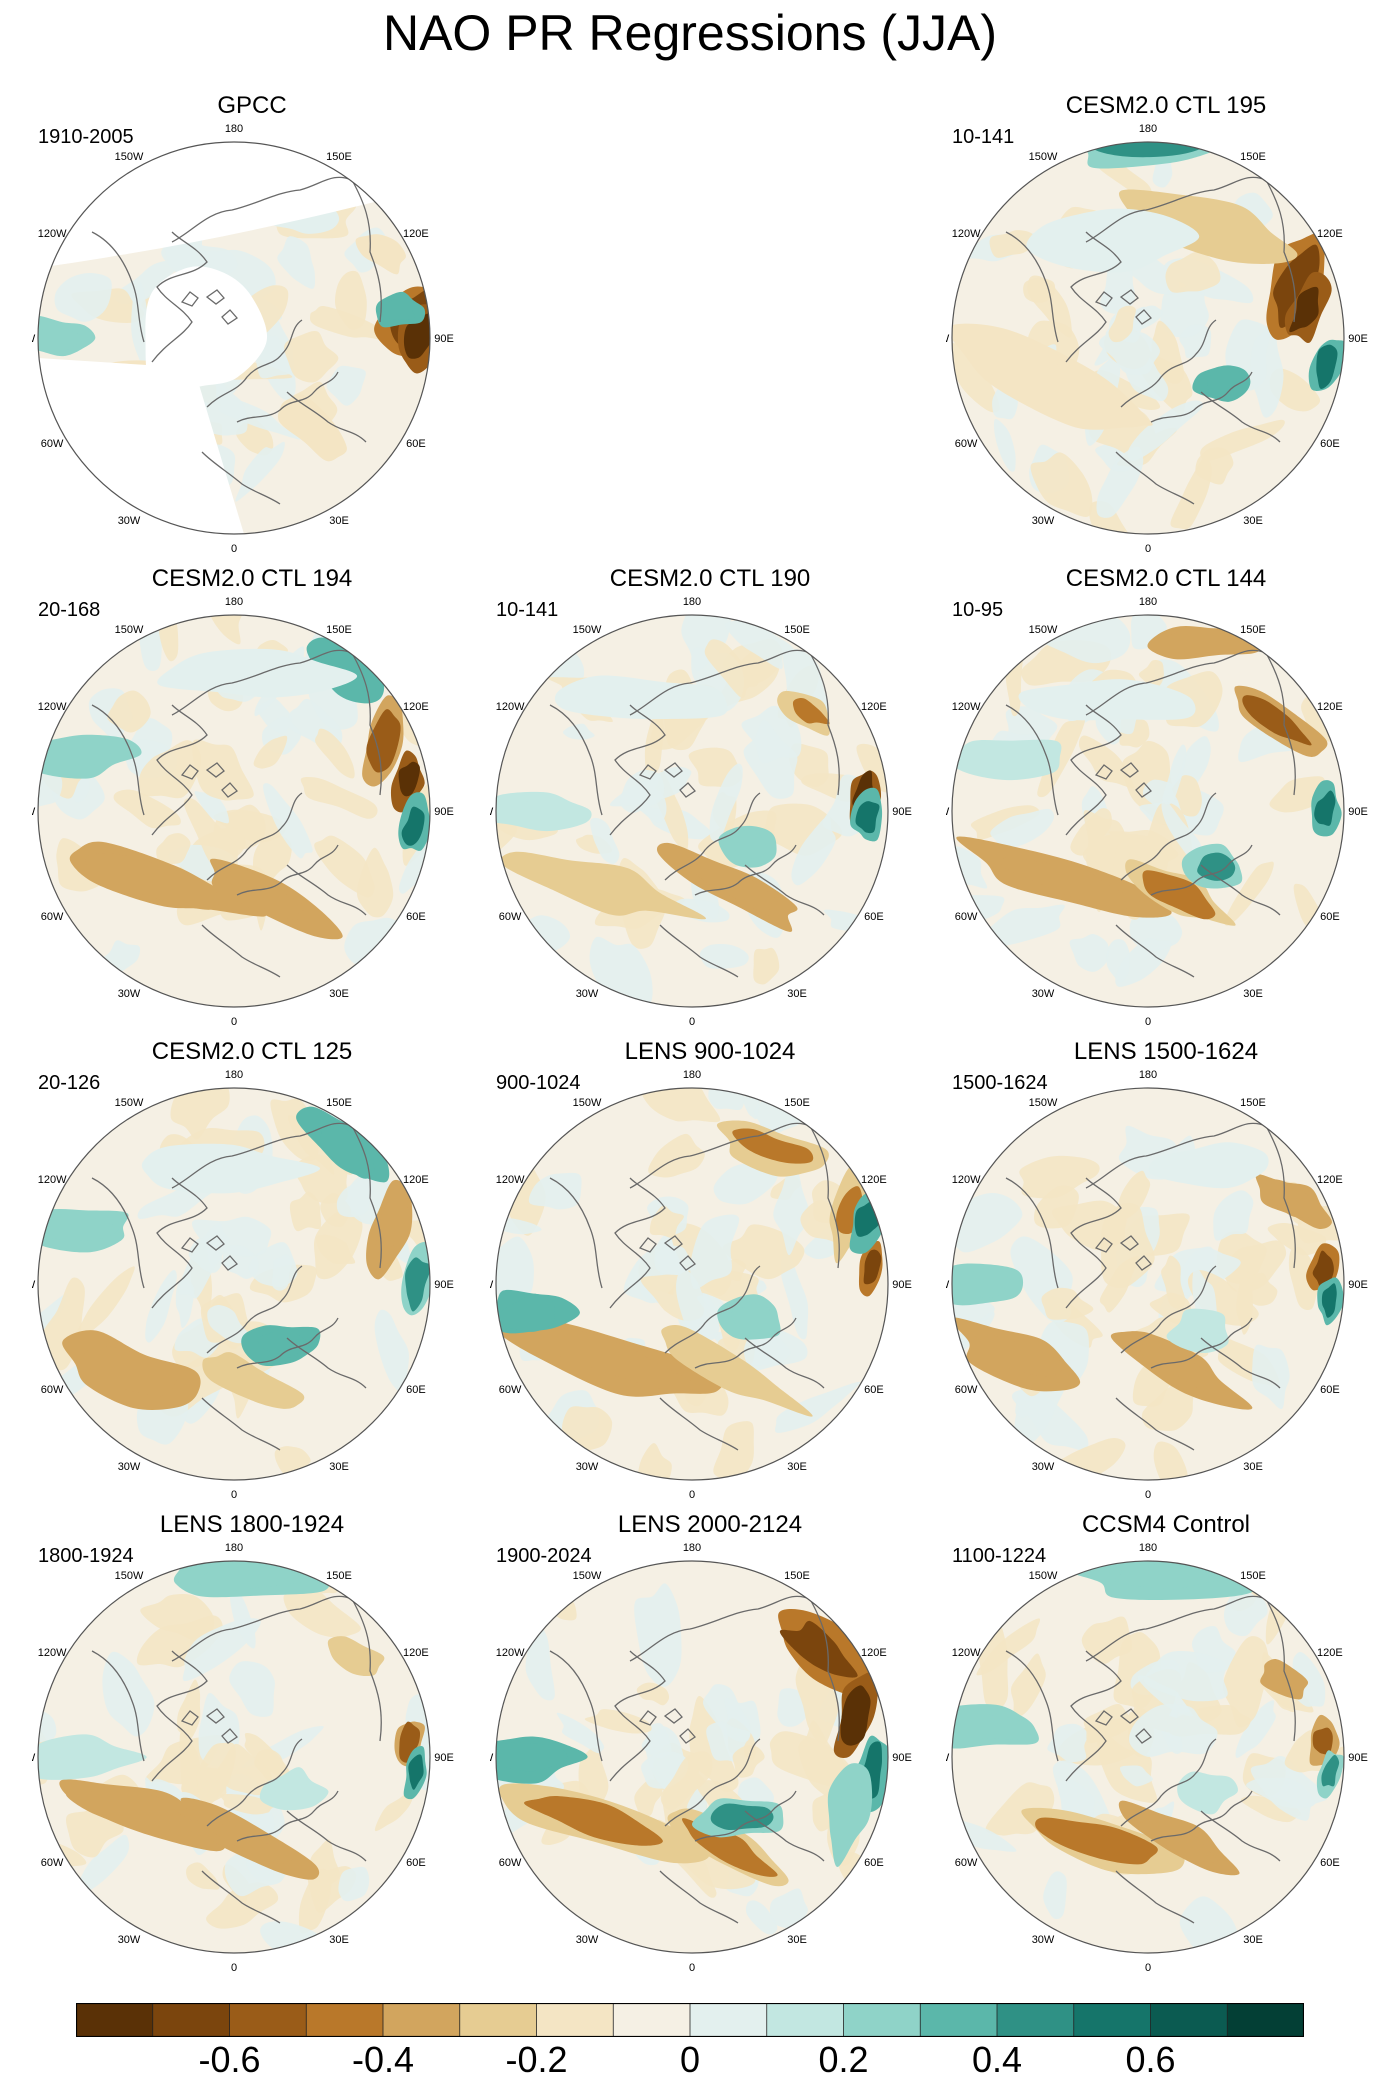 The image size is (1380, 2082). Describe the element at coordinates (339, 1103) in the screenshot. I see `lon-label: 150E` at that location.